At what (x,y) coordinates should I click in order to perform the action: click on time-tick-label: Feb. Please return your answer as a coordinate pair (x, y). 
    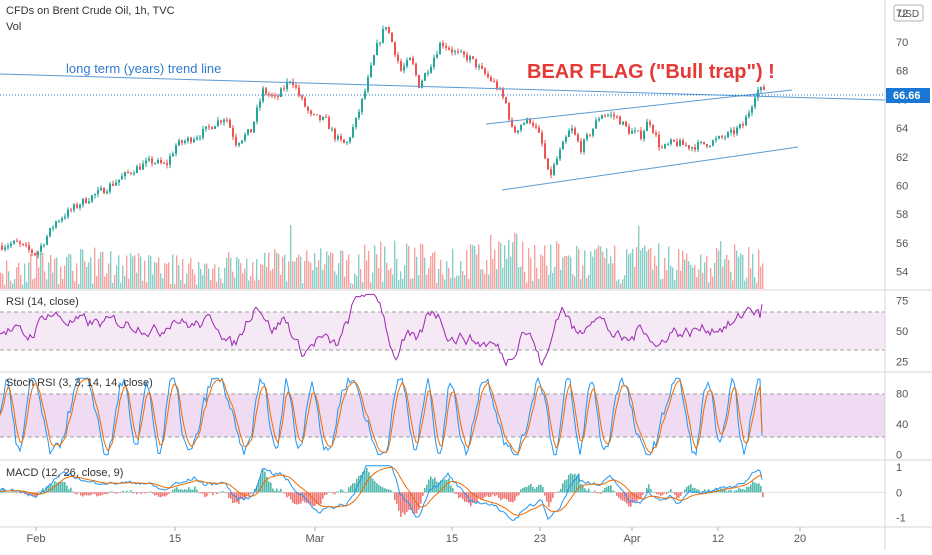
    Looking at the image, I should click on (36, 539).